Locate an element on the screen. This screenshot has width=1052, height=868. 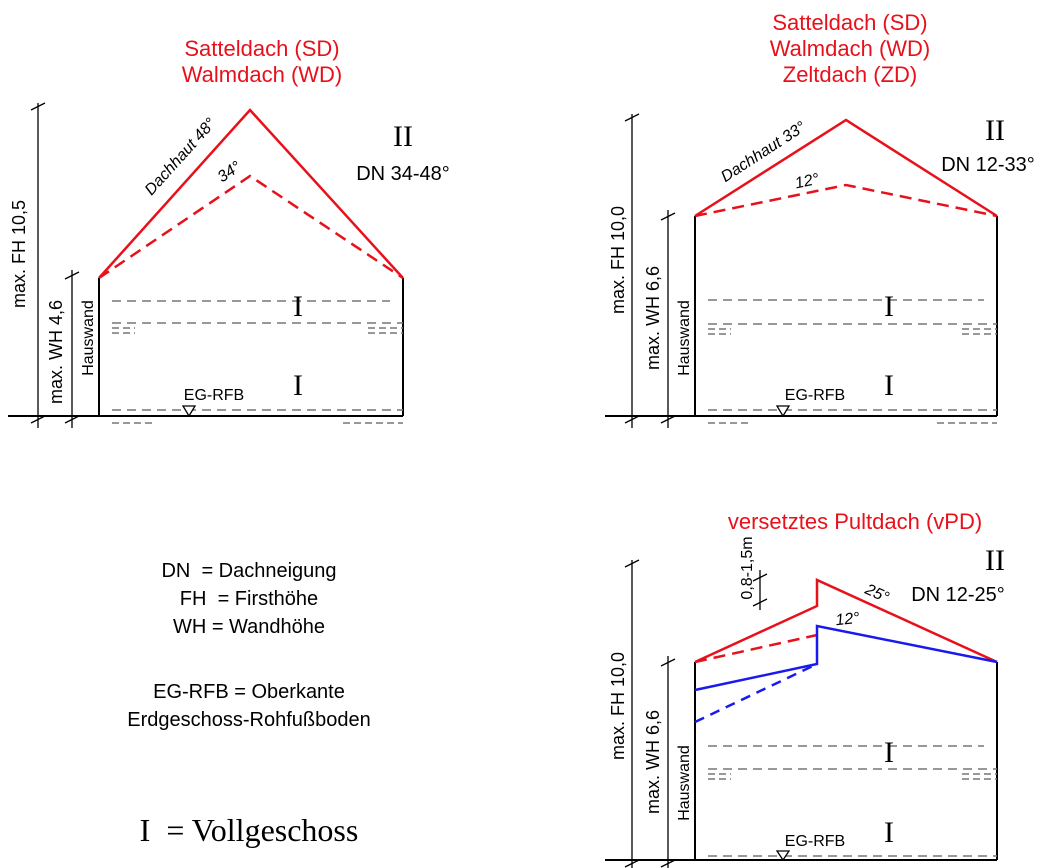
legend-line-wh: WH = Wandhöhe is located at coordinates (249, 627).